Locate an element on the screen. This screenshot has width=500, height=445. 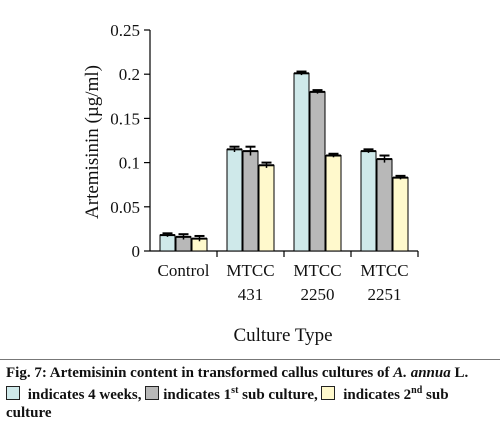
legend-sup-2nd: nd is located at coordinates (417, 390).